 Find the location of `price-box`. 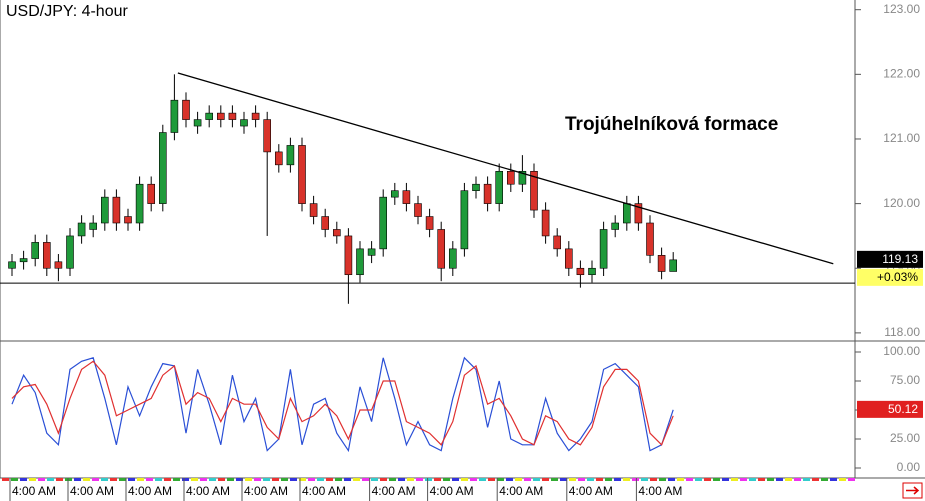

price-box is located at coordinates (890, 259).